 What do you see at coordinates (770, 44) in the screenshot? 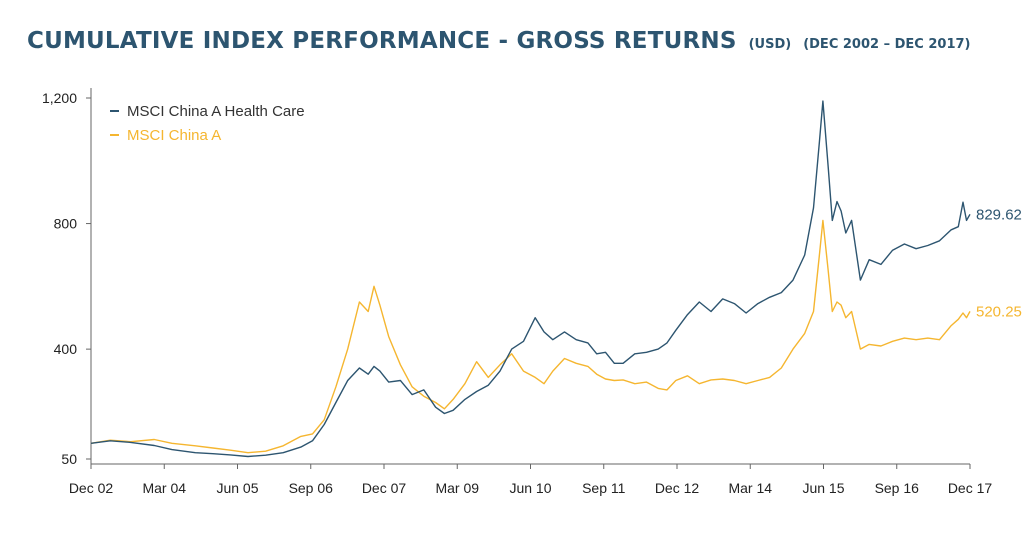
I see `currency-label: (USD)` at bounding box center [770, 44].